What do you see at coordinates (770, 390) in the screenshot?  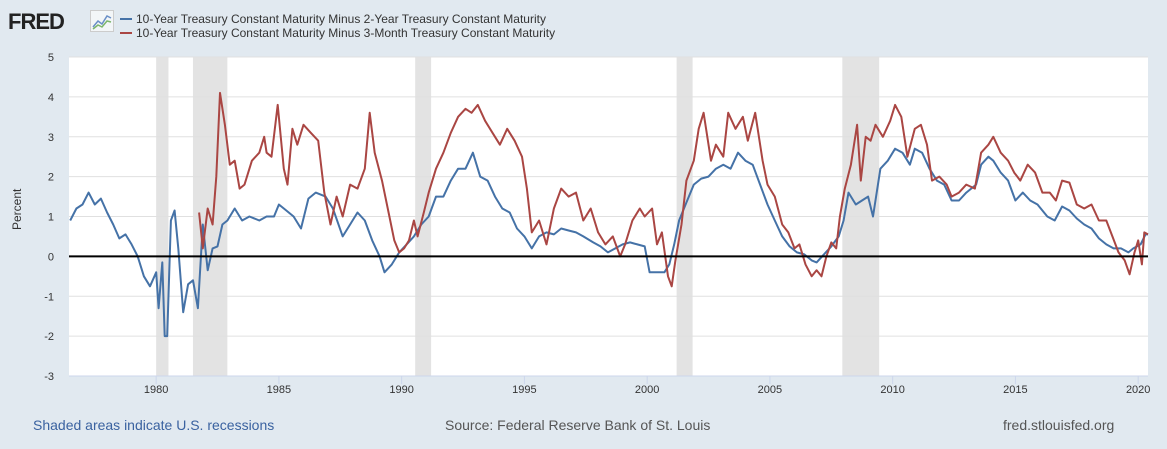 I see `x-tick-label: 2005` at bounding box center [770, 390].